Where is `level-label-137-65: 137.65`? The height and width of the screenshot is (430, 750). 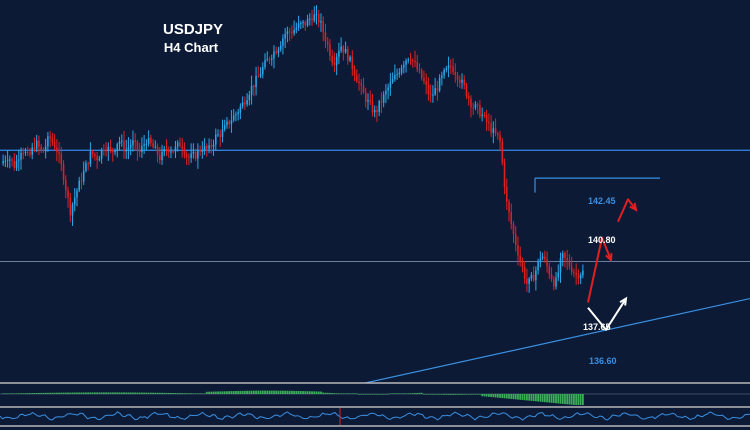
level-label-137-65: 137.65 is located at coordinates (597, 327).